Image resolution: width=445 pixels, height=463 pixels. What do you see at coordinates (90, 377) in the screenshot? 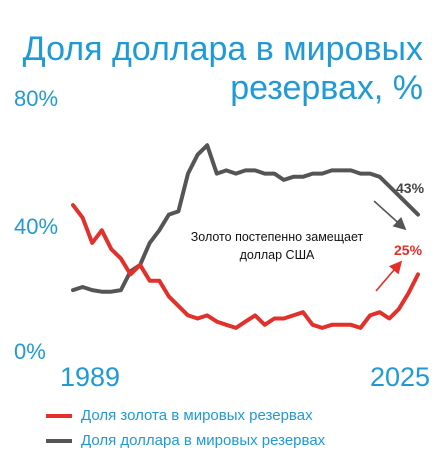
I see `x-tick-label-start: 1989` at bounding box center [90, 377].